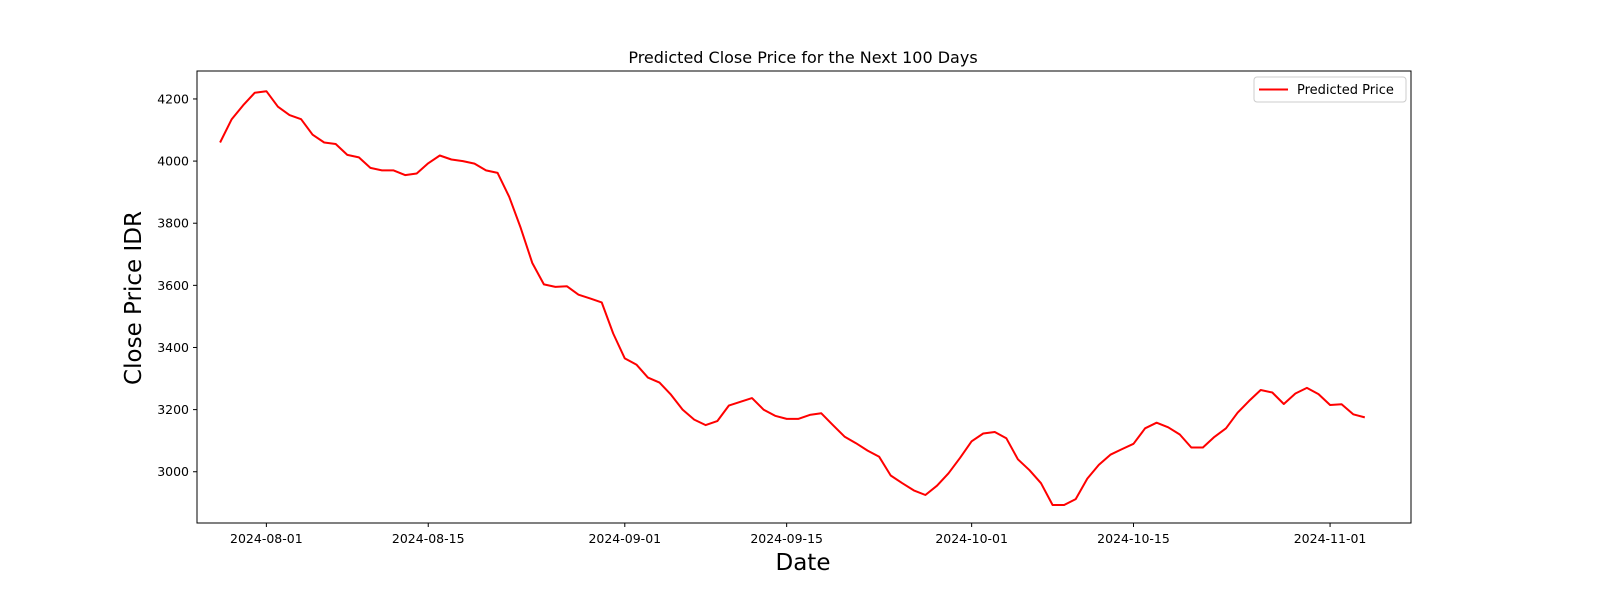 The height and width of the screenshot is (600, 1600). What do you see at coordinates (173, 161) in the screenshot?
I see `y-tick-label: 4000` at bounding box center [173, 161].